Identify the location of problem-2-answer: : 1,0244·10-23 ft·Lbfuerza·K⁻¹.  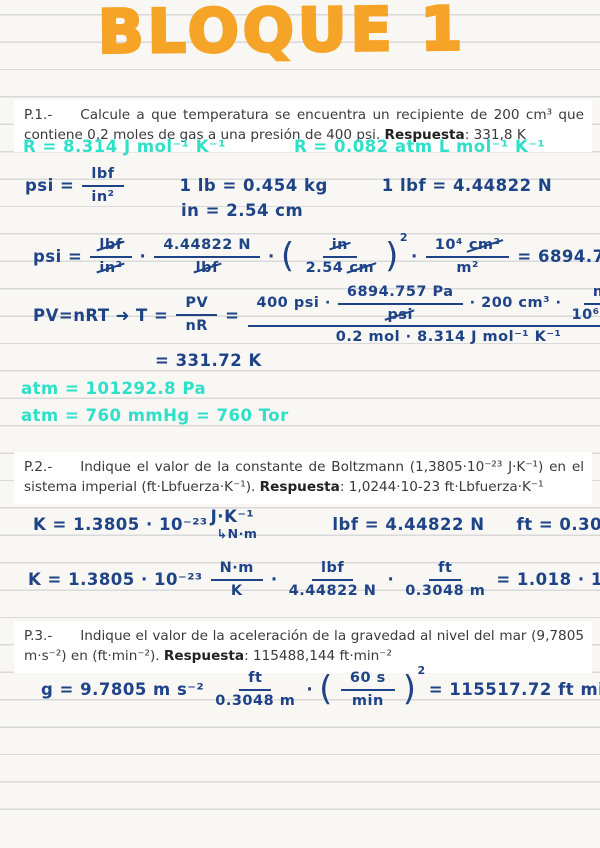
(441, 487).